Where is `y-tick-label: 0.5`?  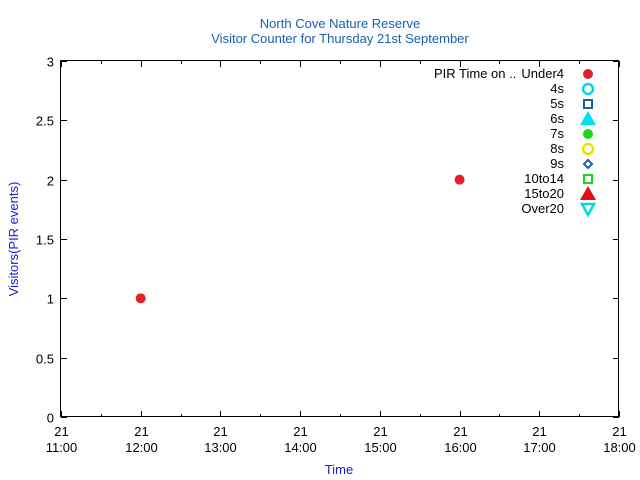 y-tick-label: 0.5 is located at coordinates (45, 359).